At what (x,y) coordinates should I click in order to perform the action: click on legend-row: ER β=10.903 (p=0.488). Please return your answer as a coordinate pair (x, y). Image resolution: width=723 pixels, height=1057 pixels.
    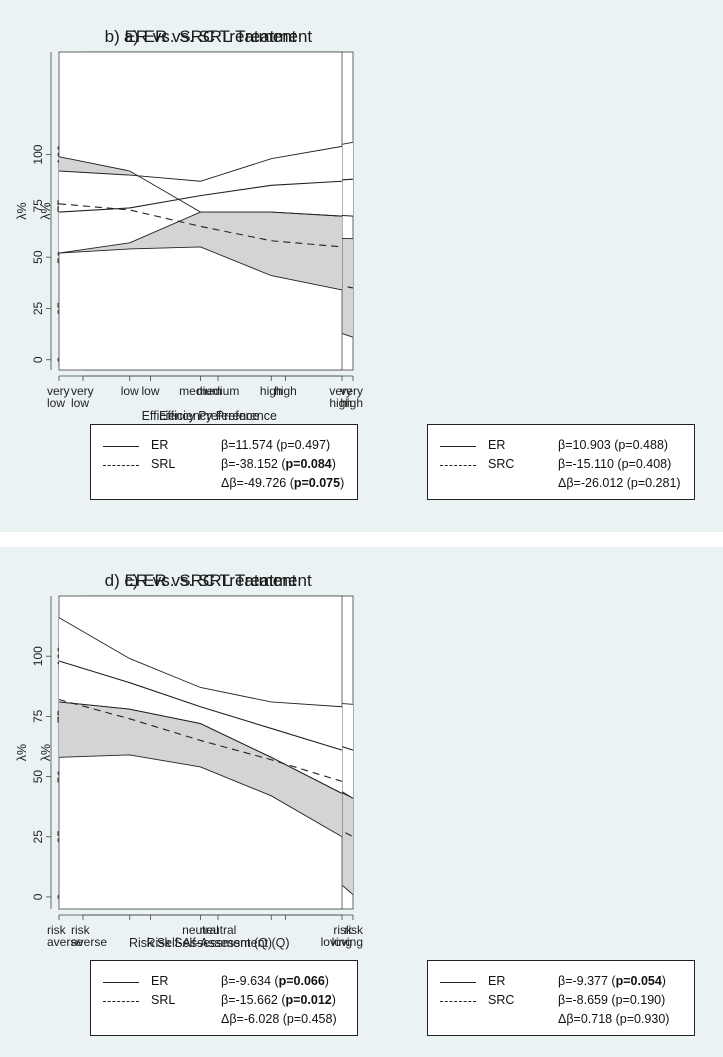
    Looking at the image, I should click on (561, 446).